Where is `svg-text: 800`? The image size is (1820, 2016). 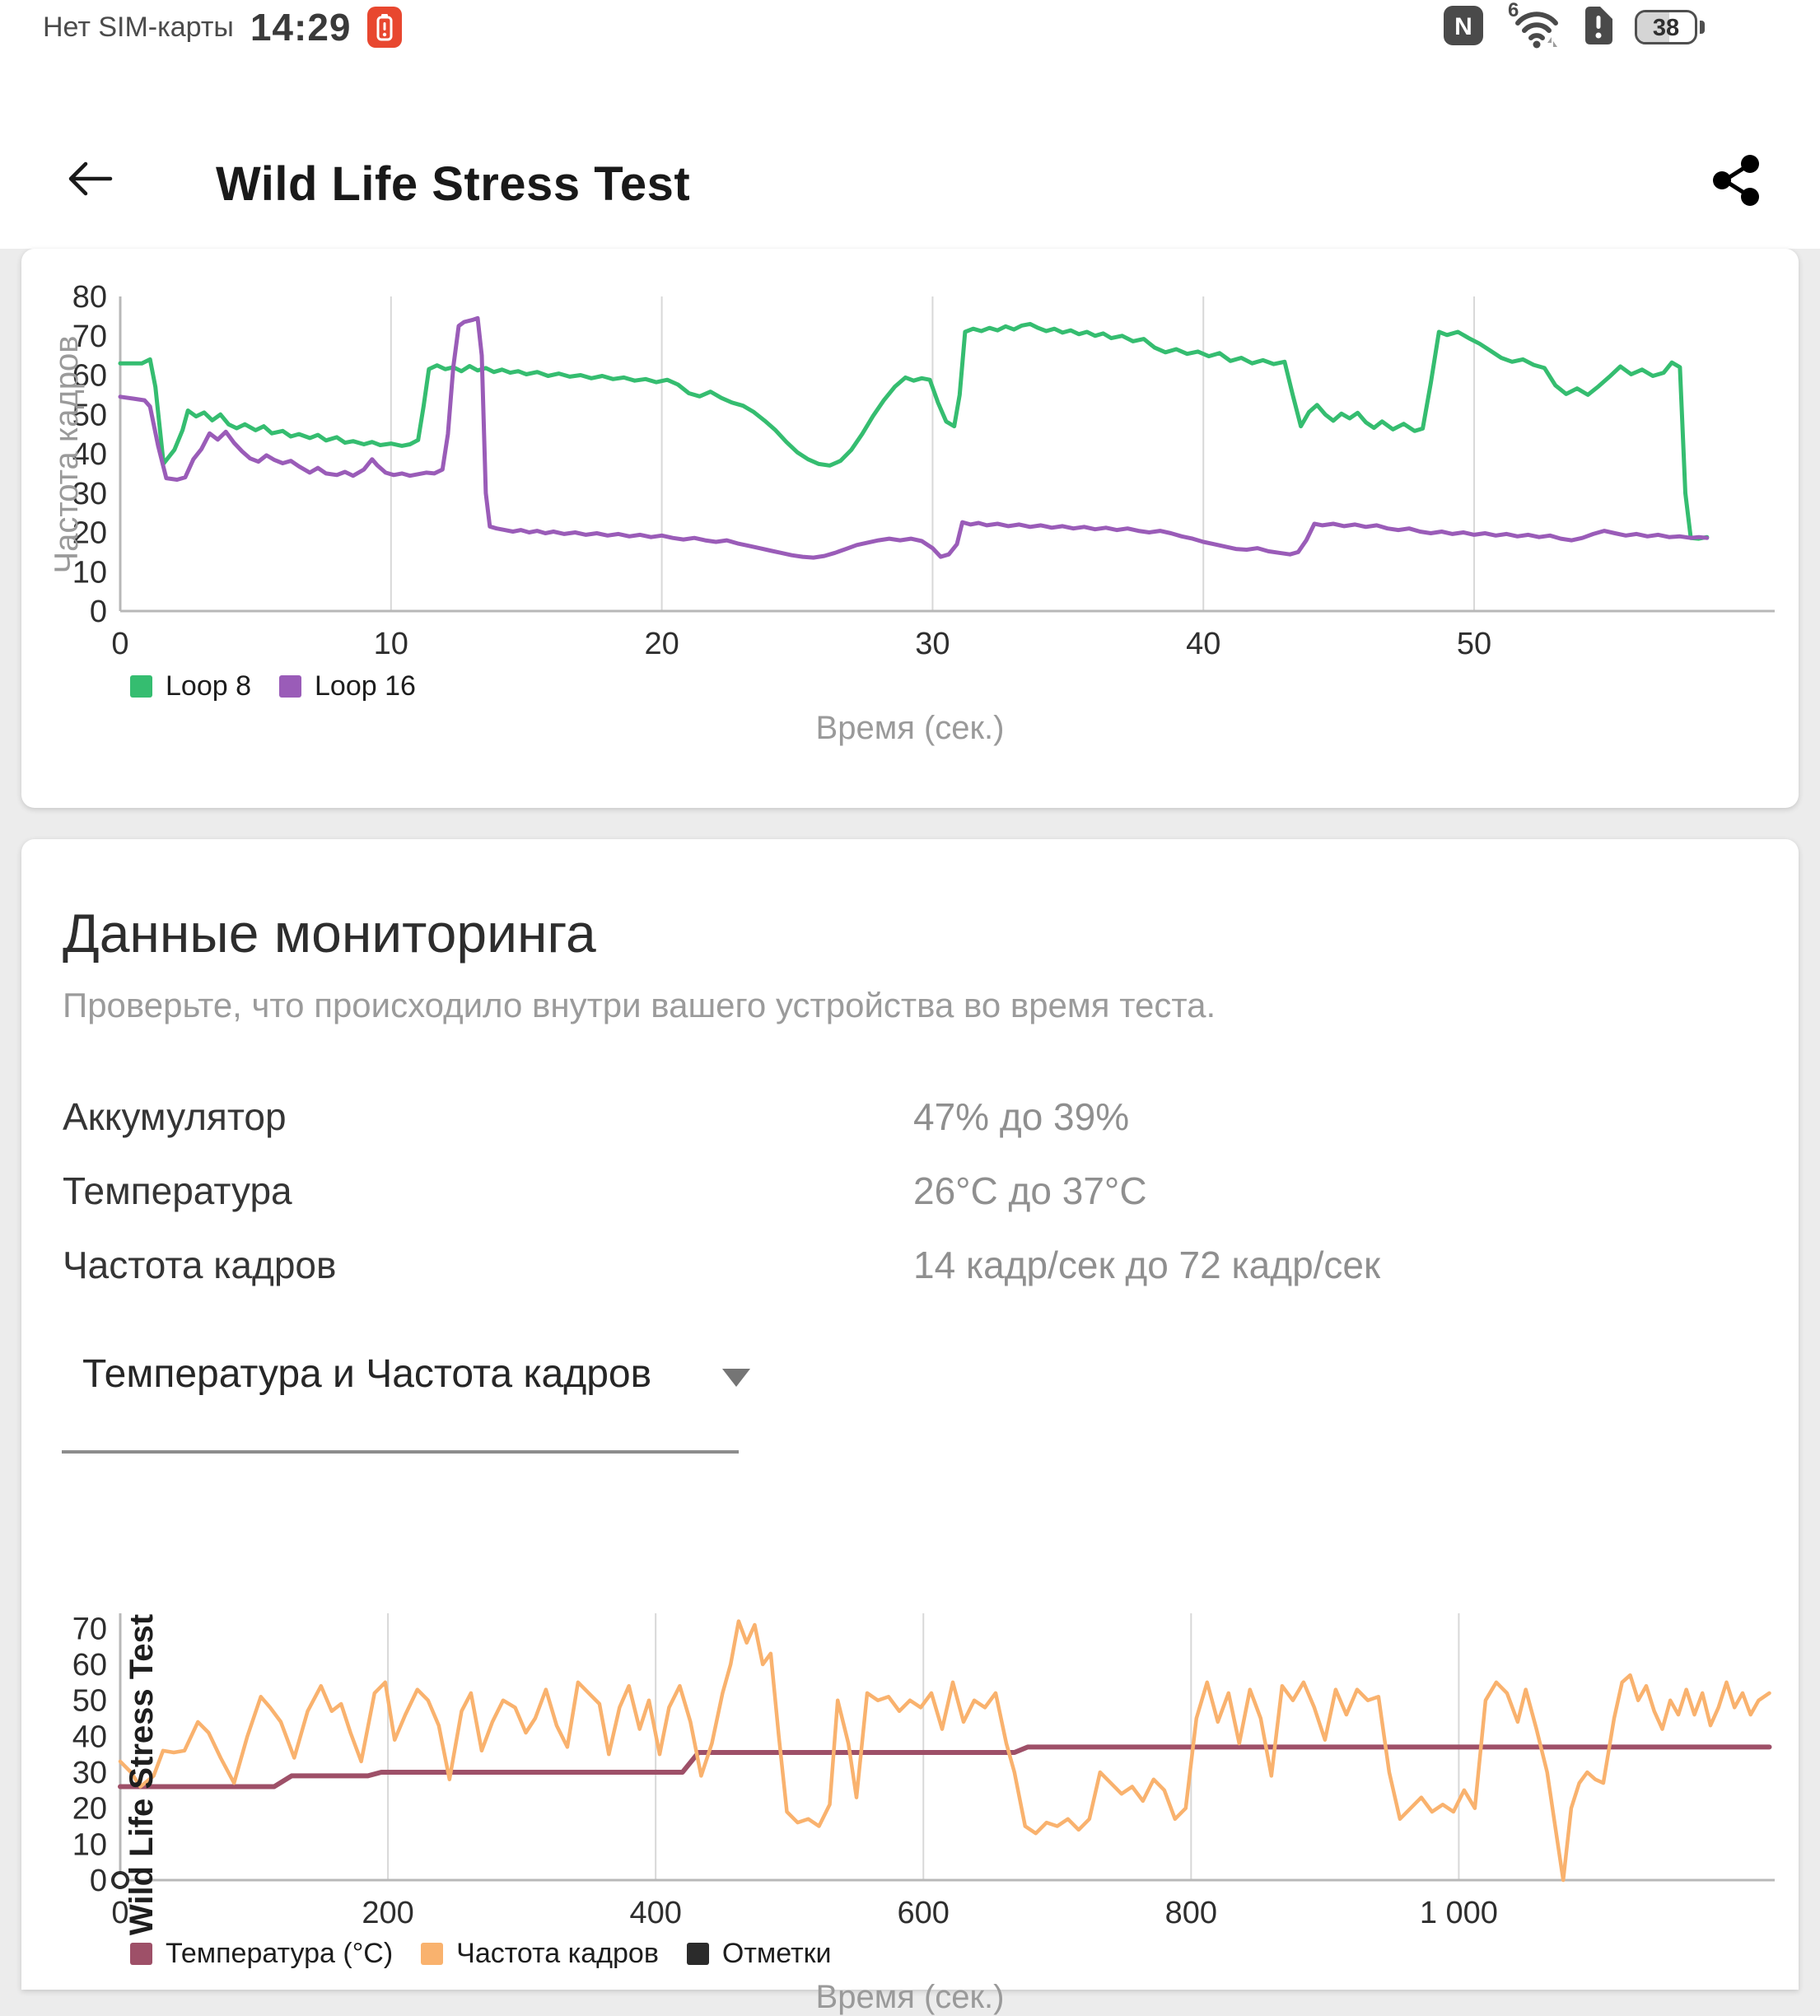 svg-text: 800 is located at coordinates (1191, 1913).